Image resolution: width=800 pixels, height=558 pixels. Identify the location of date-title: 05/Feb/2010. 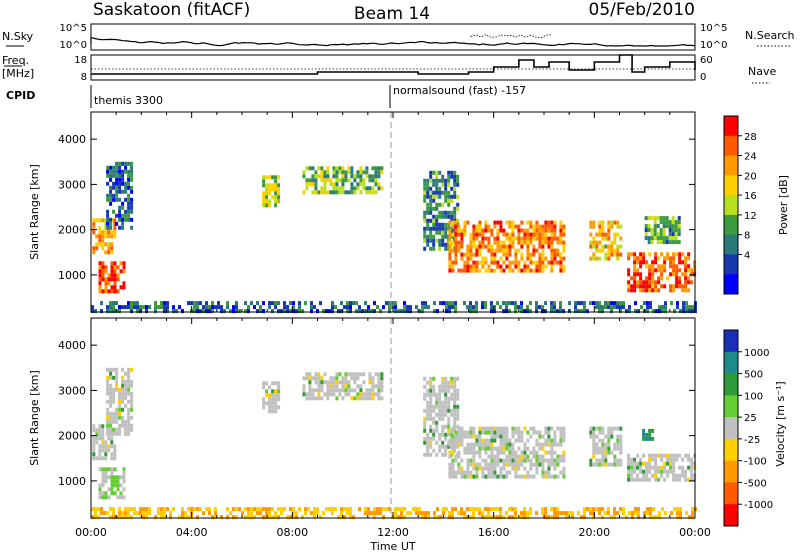
(642, 10).